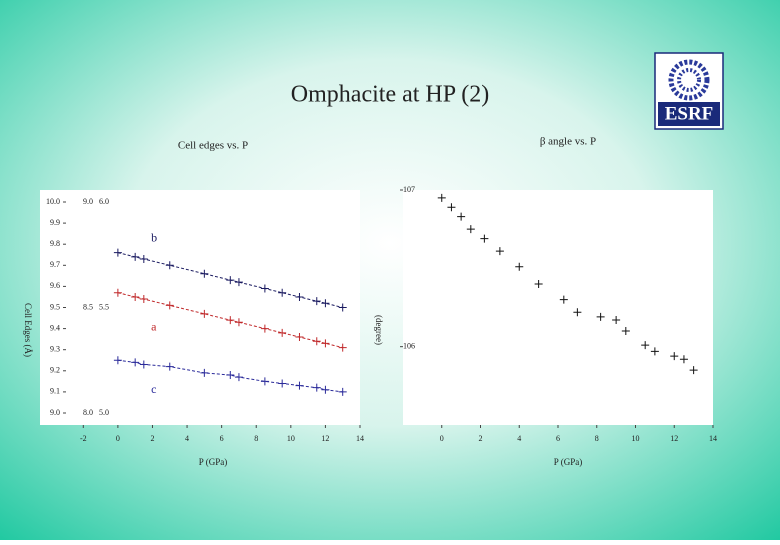  Describe the element at coordinates (104, 306) in the screenshot. I see `y-tick-label: 5.5` at that location.